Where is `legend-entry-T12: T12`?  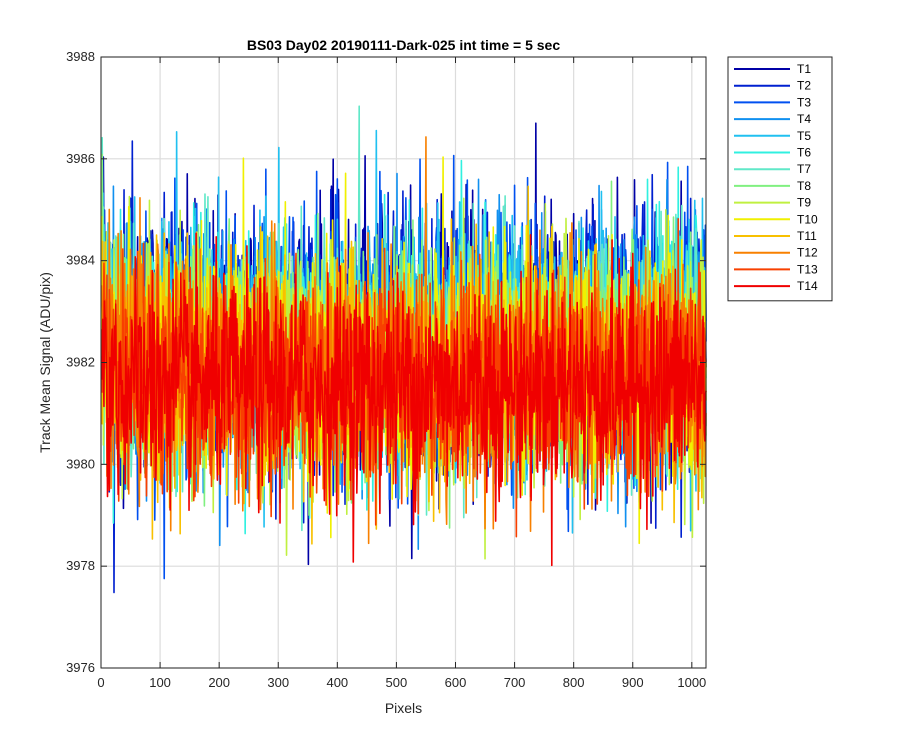 legend-entry-T12: T12 is located at coordinates (807, 253).